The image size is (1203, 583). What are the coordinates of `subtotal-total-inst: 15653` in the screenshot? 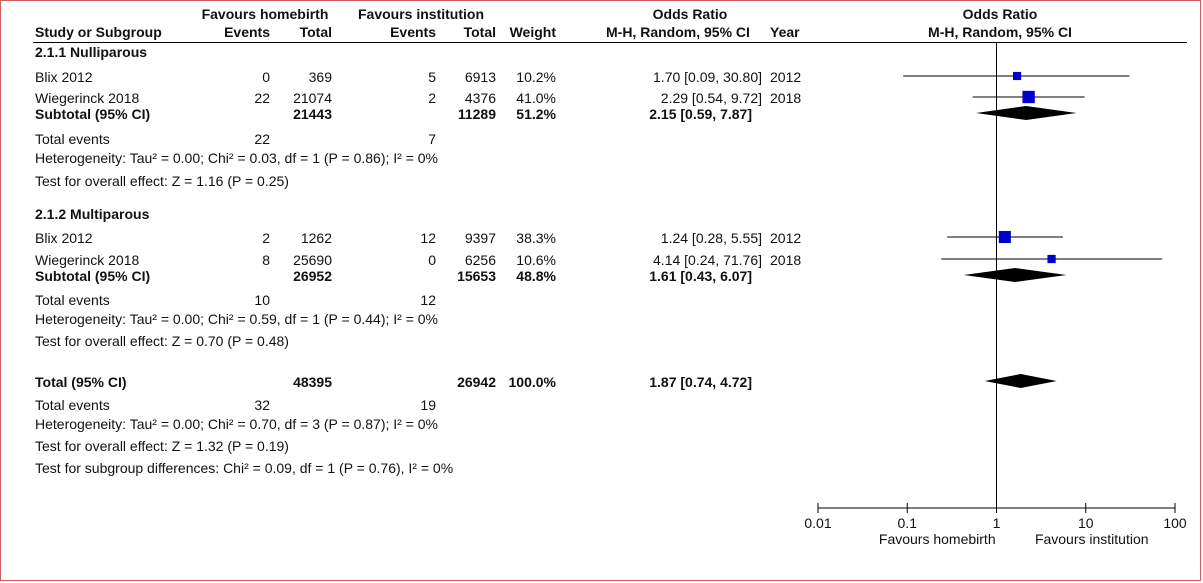 It's located at (476, 276).